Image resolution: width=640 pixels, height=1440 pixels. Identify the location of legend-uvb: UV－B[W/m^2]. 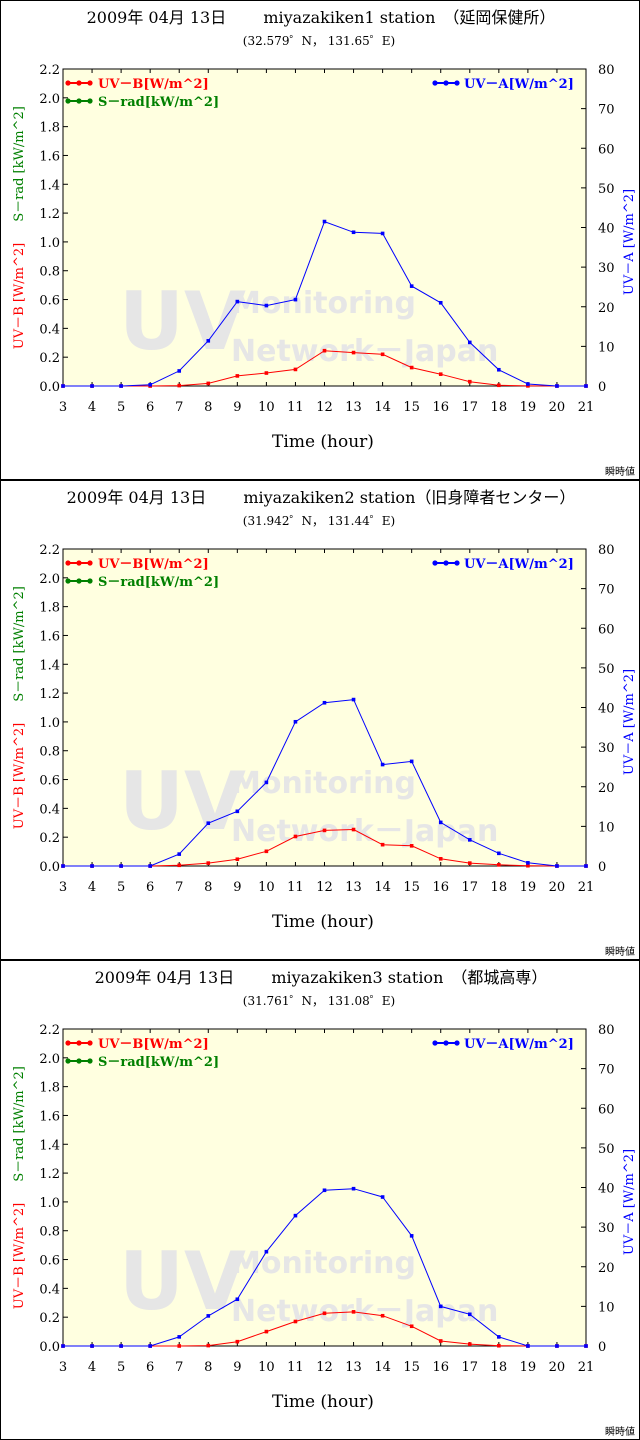
(137, 1044).